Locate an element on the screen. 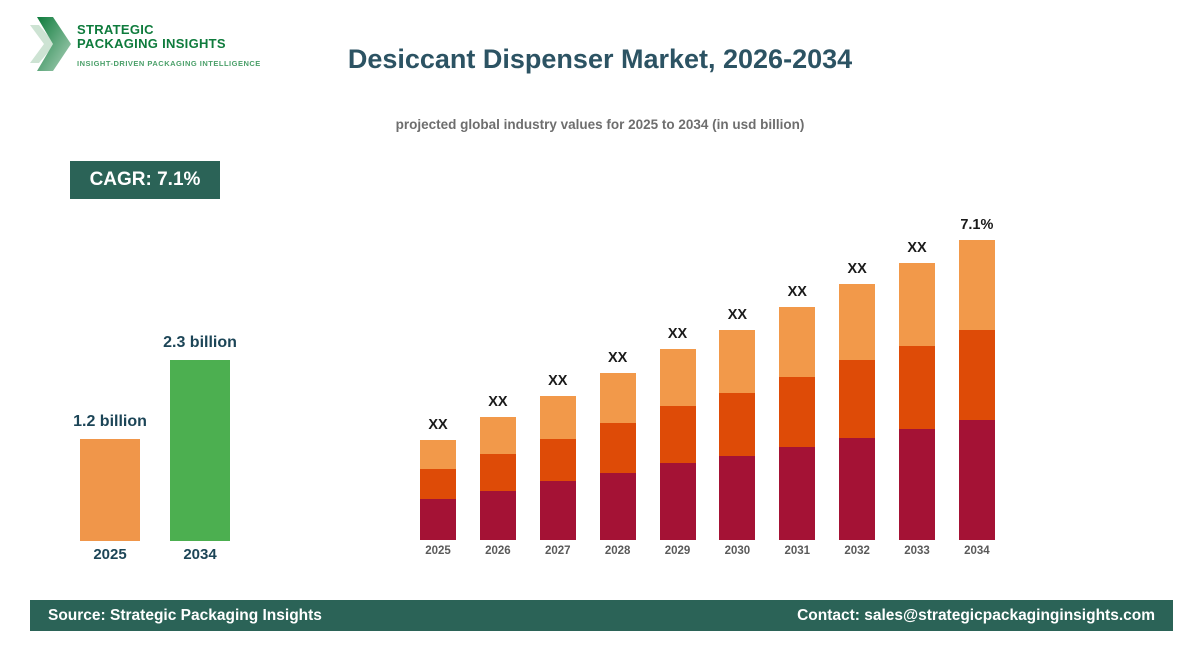 This screenshot has height=650, width=1200. x-axis-label: 2027 is located at coordinates (557, 551).